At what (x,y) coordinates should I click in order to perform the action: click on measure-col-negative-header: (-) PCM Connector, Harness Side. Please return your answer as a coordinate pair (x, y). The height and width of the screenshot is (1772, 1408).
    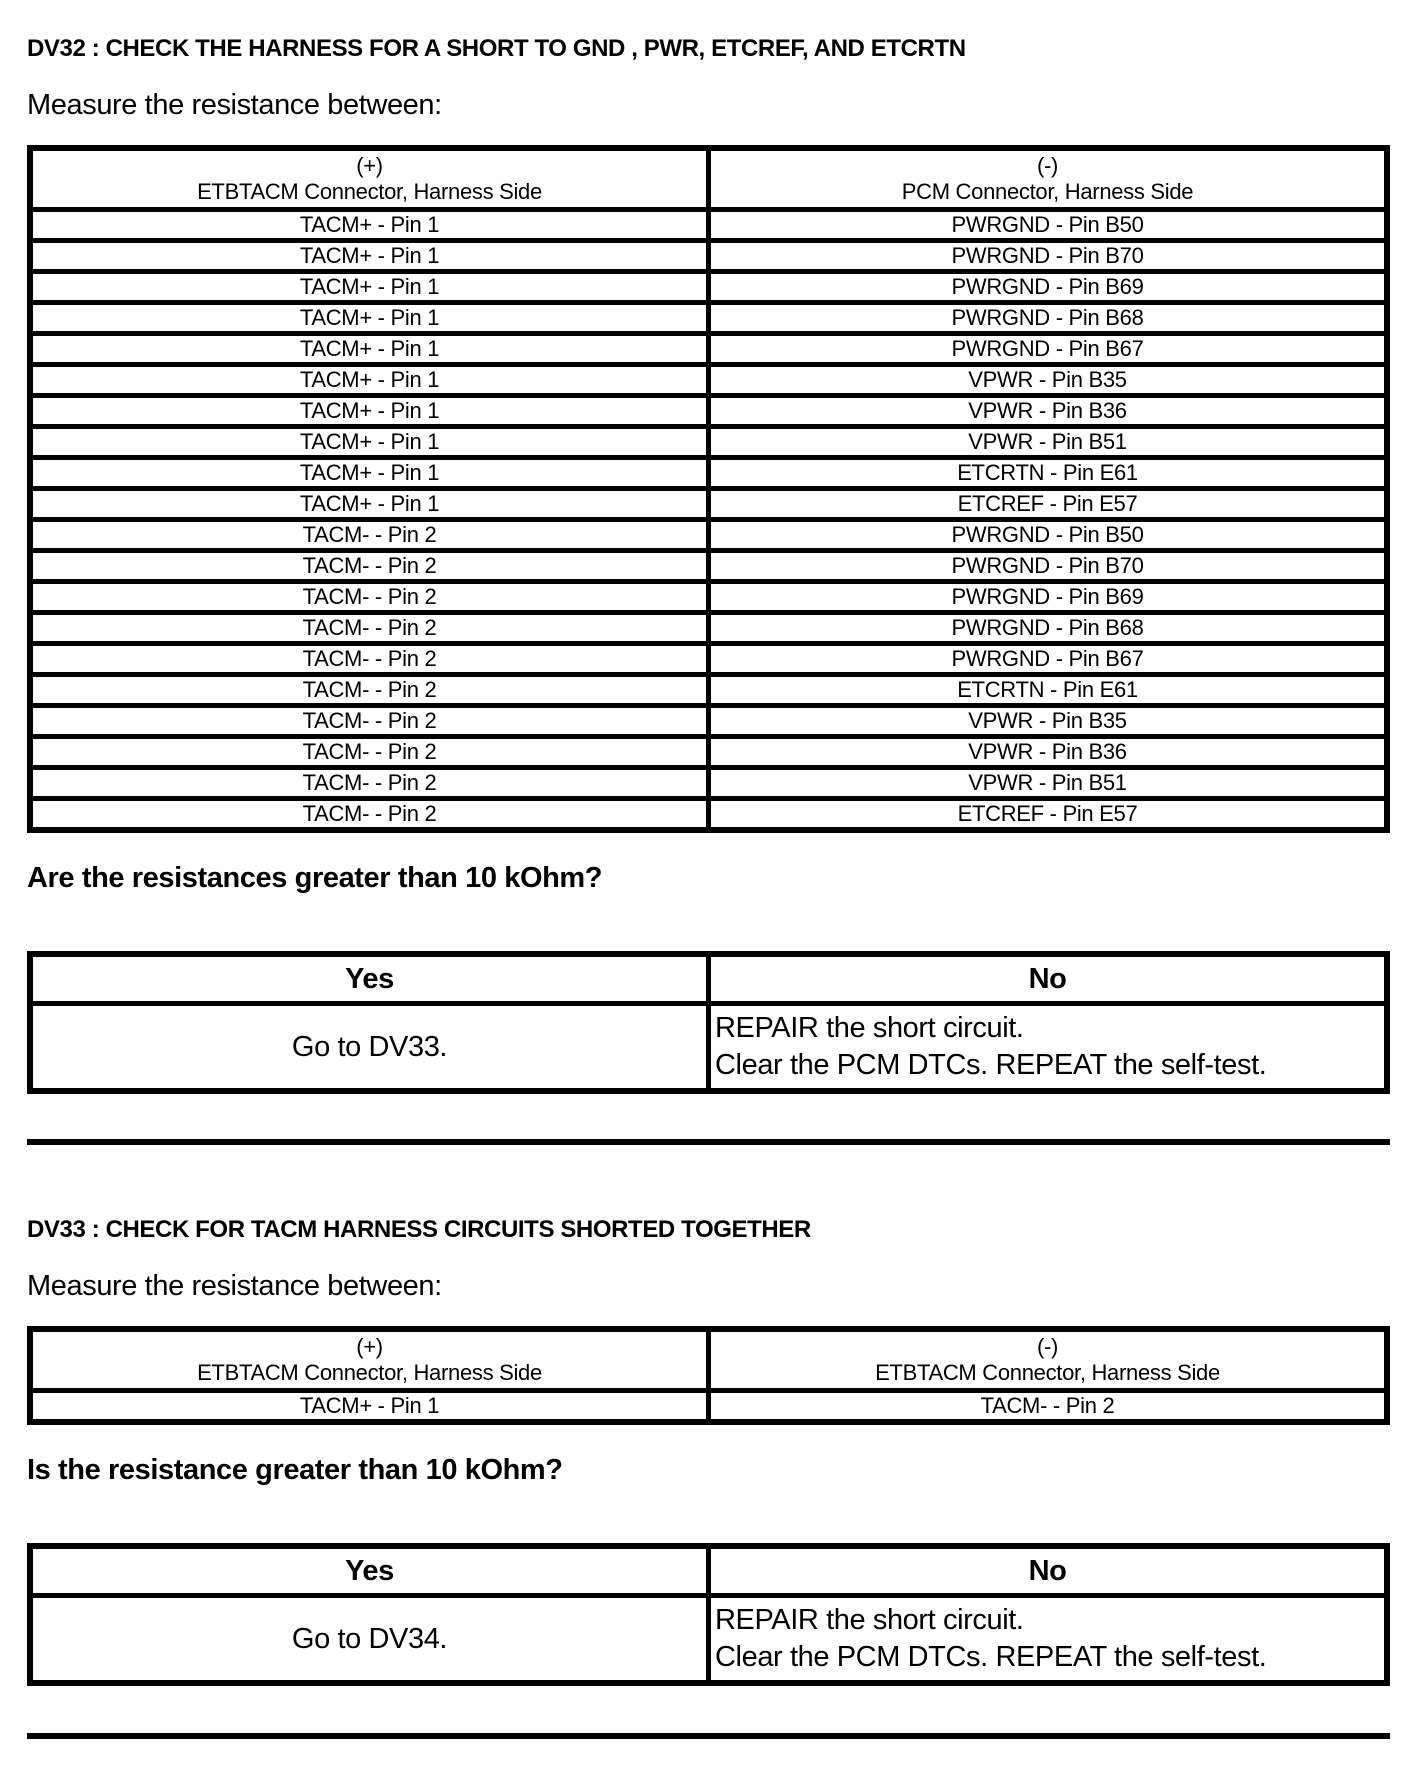
    Looking at the image, I should click on (1048, 178).